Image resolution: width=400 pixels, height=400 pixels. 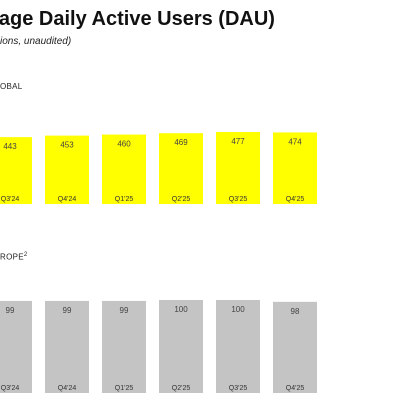 I want to click on panel-label-global: OBAL, so click(x=11, y=86).